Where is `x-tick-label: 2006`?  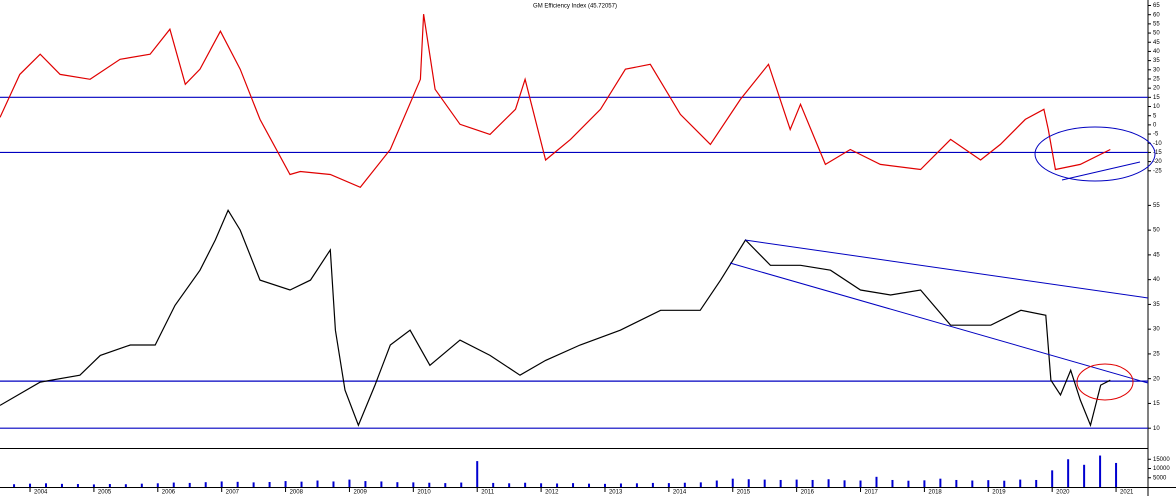
x-tick-label: 2006 is located at coordinates (169, 493).